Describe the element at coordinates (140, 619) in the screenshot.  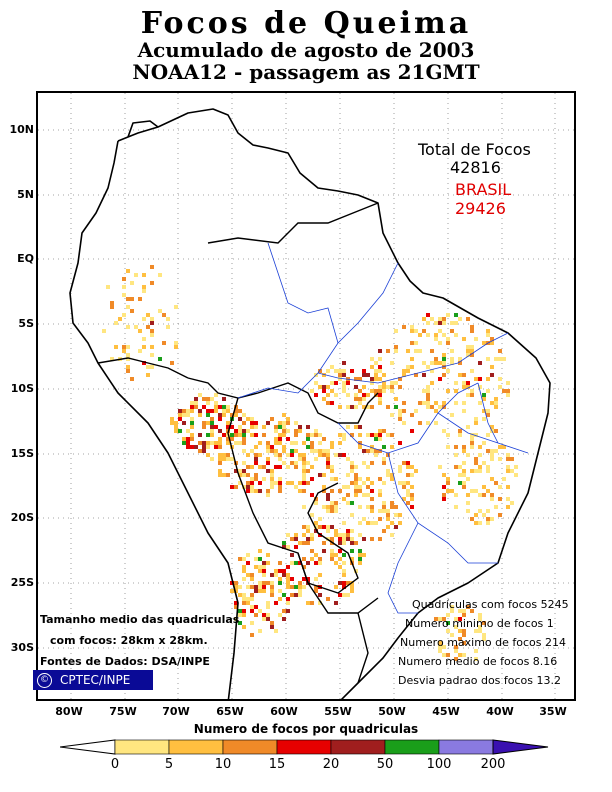
I see `cell-size-note-line1: Tamanho medio das quadriculas` at that location.